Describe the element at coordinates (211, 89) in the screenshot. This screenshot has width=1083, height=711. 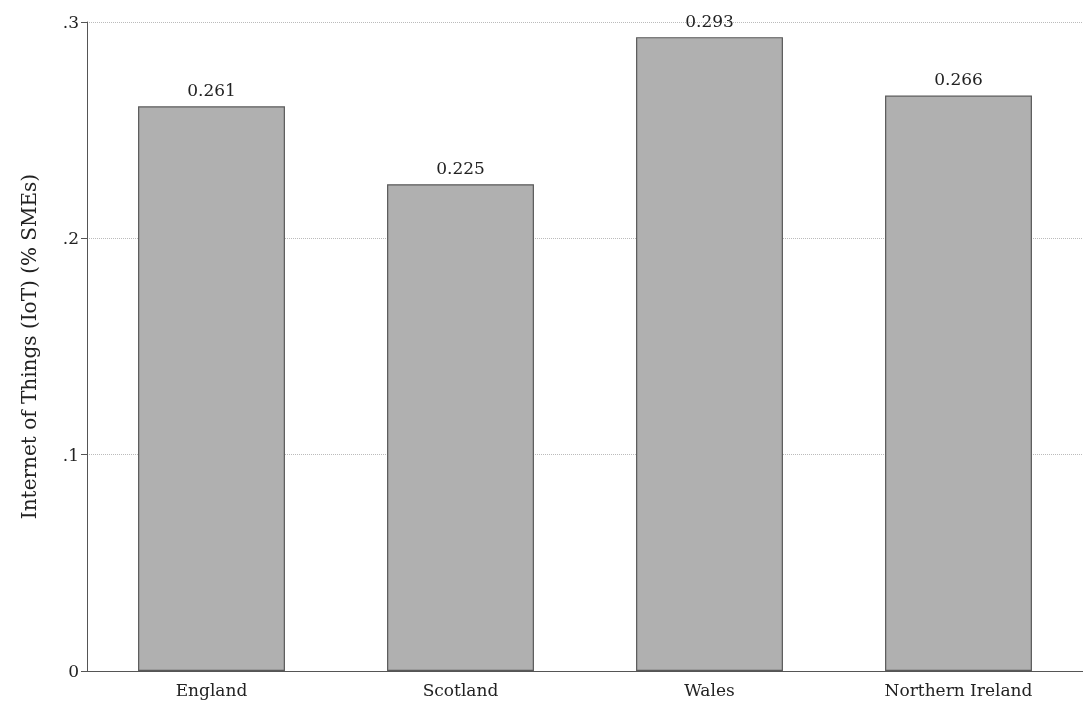
I see `data-label: 0.261` at that location.